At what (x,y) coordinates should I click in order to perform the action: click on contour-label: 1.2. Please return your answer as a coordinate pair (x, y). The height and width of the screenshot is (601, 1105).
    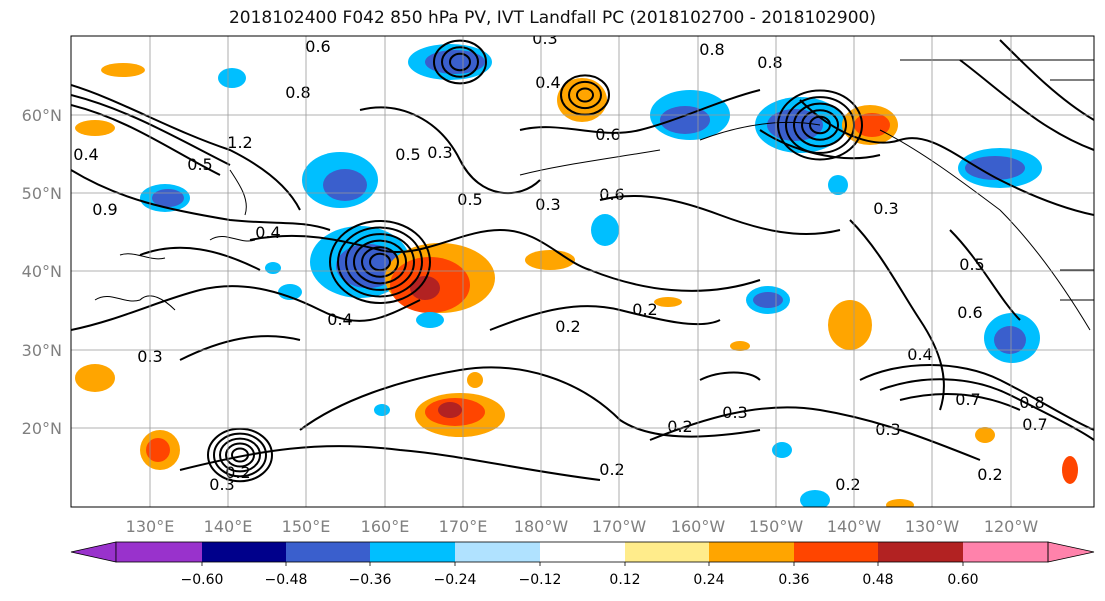
    Looking at the image, I should click on (239, 142).